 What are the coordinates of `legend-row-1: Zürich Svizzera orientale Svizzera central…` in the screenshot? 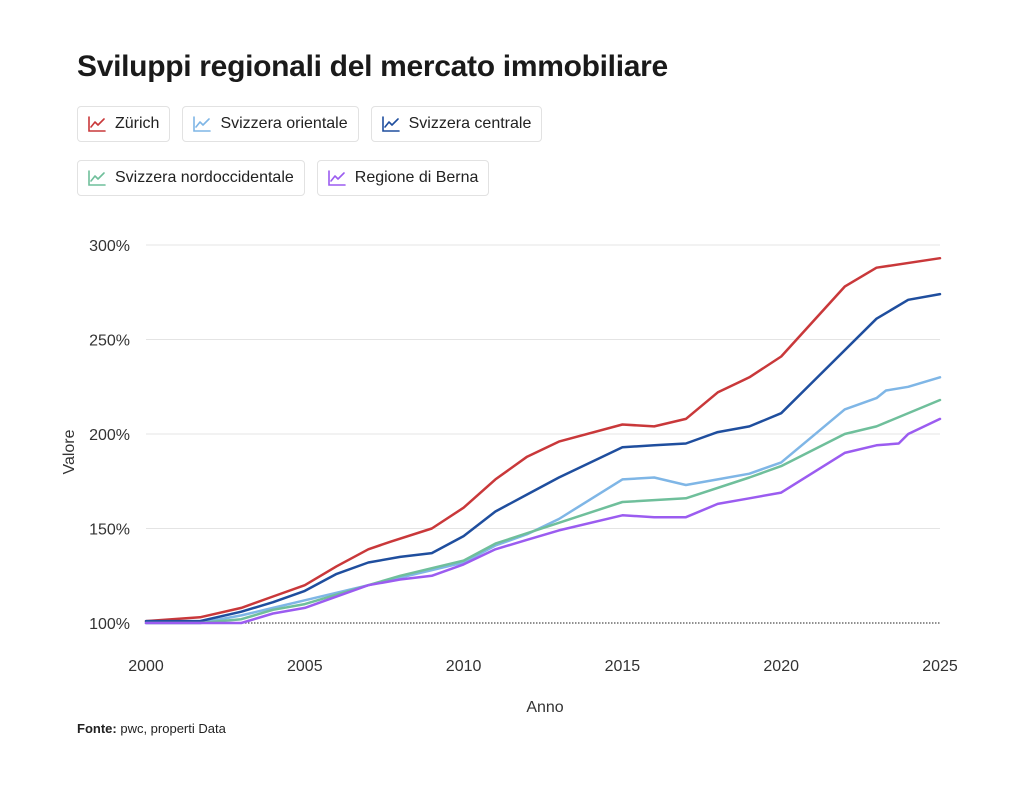 It's located at (310, 124).